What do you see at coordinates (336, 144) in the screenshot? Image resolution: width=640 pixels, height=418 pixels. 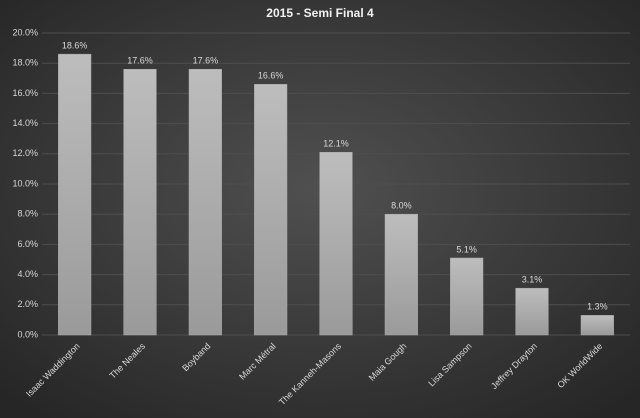 I see `data-label: 12.1%` at bounding box center [336, 144].